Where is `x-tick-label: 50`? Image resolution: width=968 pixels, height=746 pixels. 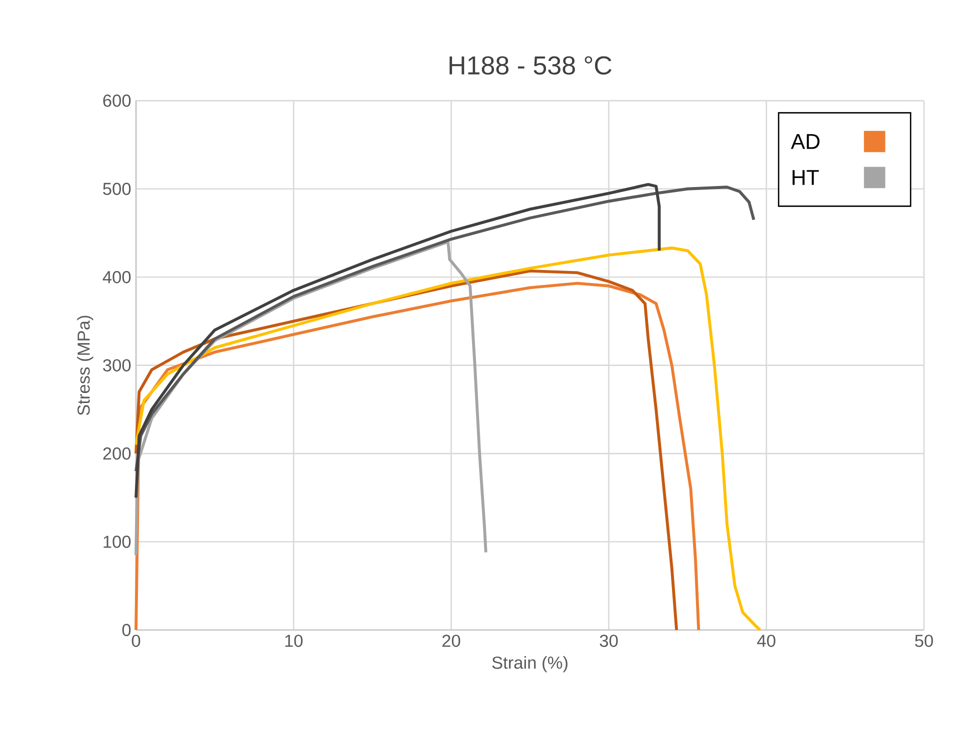 x-tick-label: 50 is located at coordinates (924, 640).